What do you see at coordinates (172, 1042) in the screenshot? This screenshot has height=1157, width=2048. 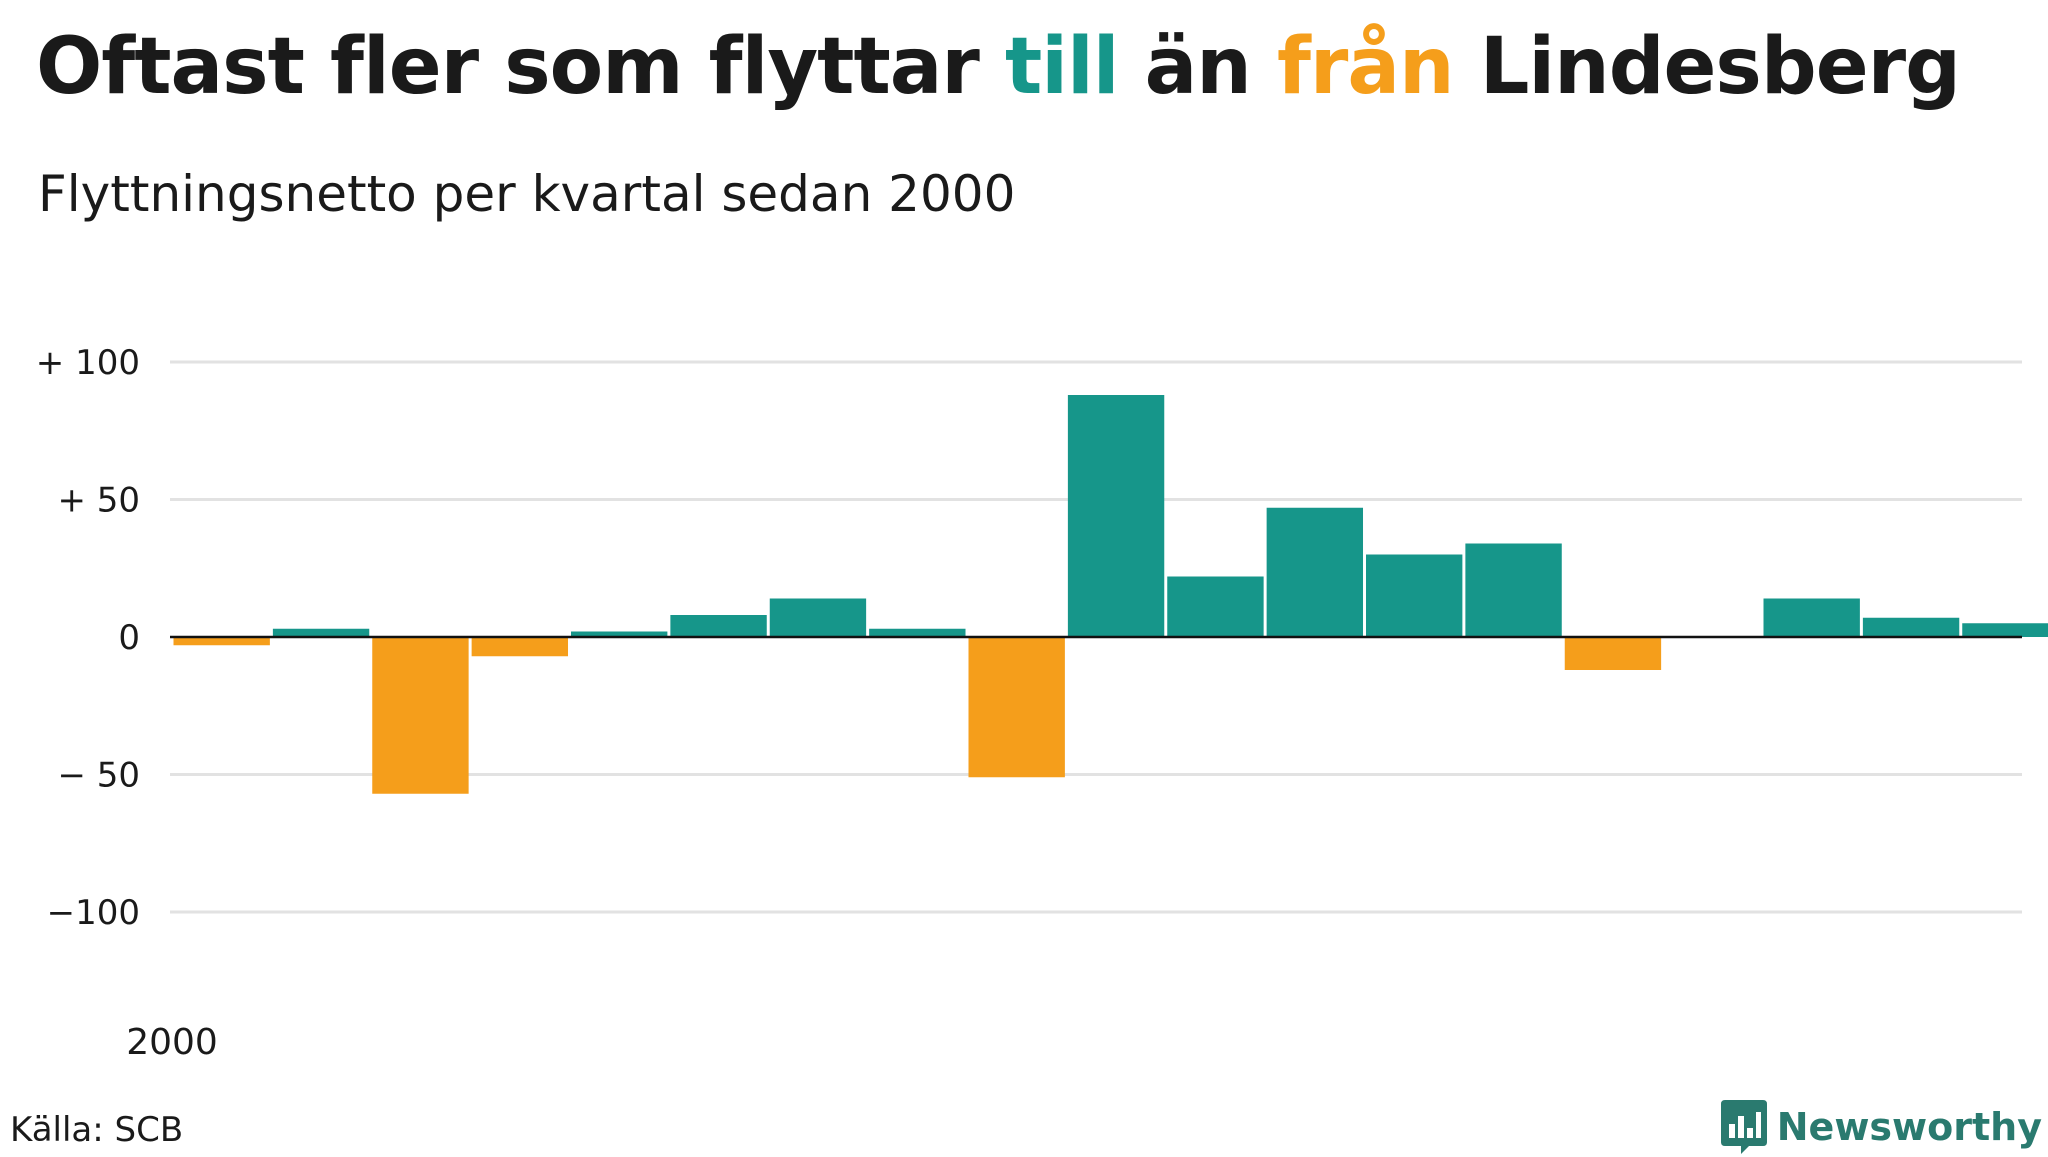 I see `x-tick-label: 2000` at bounding box center [172, 1042].